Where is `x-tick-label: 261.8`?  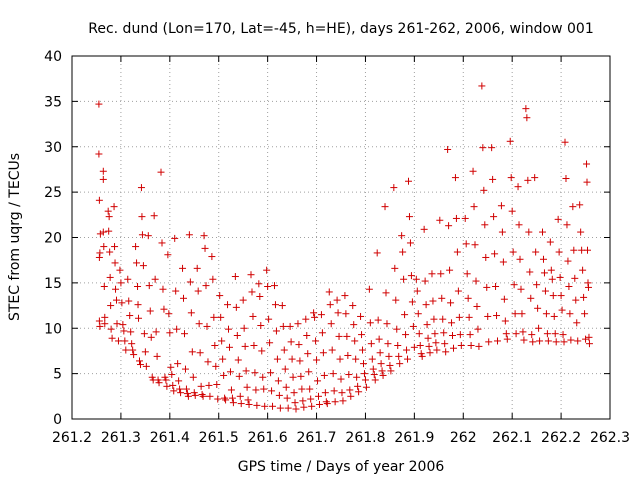
x-tick-label: 261.8 is located at coordinates (365, 438).